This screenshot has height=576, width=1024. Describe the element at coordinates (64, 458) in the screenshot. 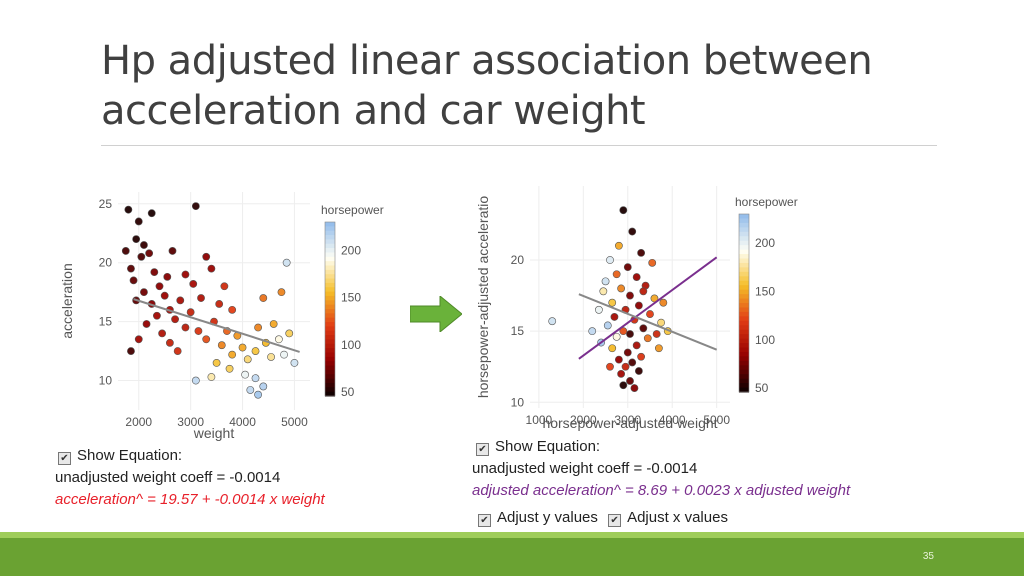

I see `left-show-equation-checkbox: ✔` at that location.